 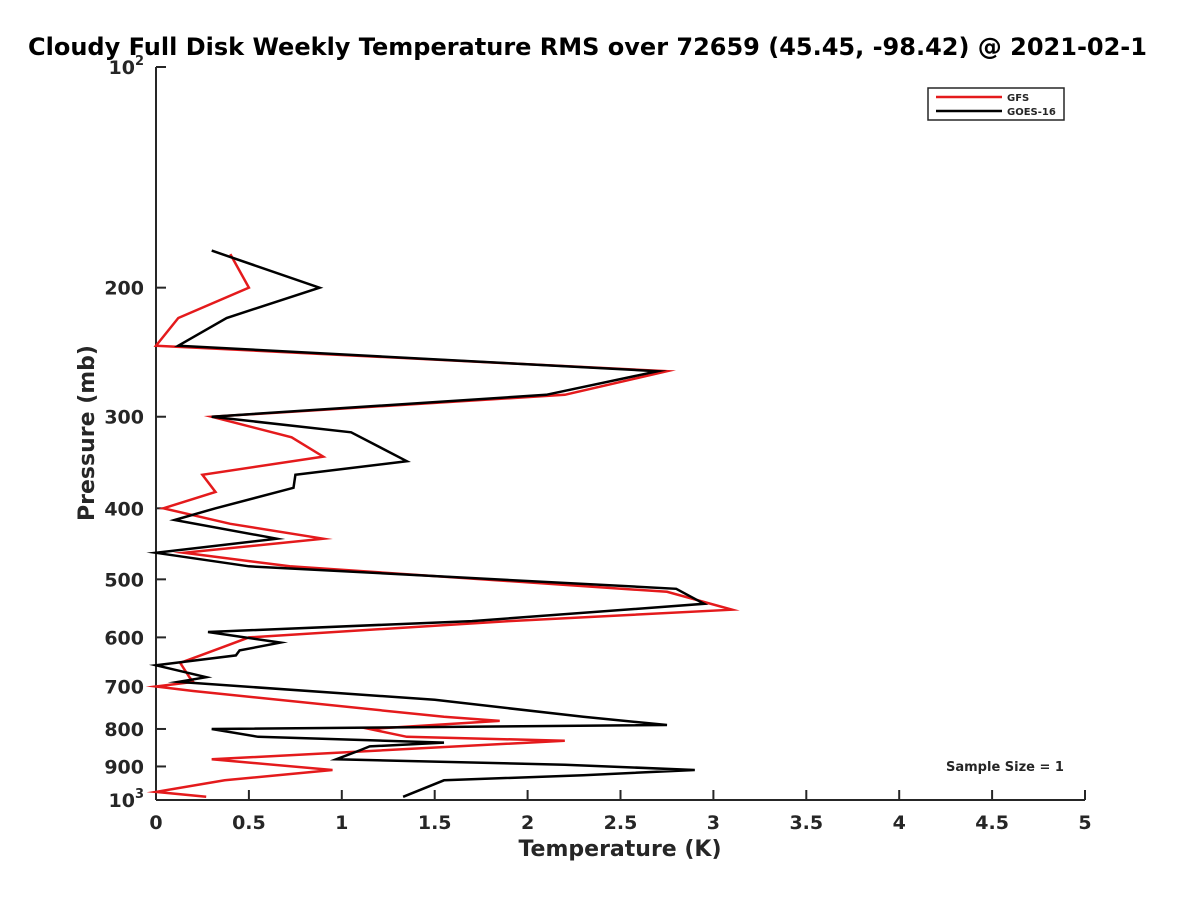 What do you see at coordinates (1018, 98) in the screenshot?
I see `legend-label-gfs: GFS` at bounding box center [1018, 98].